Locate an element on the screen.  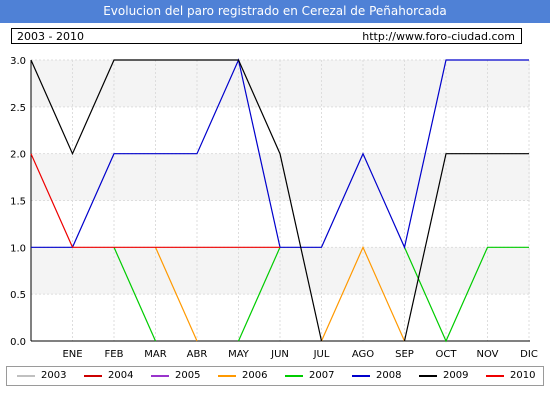
x-tick-label: MAR is located at coordinates (155, 354).